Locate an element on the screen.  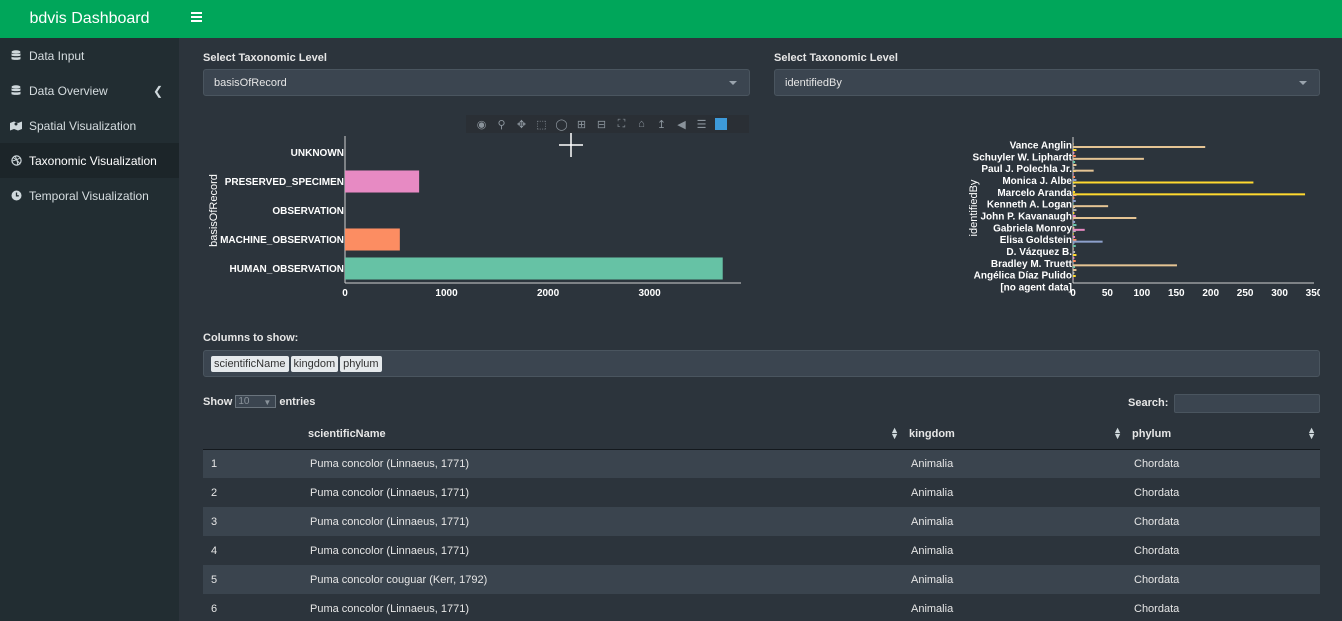
x-tick-label: 0 is located at coordinates (1073, 293).